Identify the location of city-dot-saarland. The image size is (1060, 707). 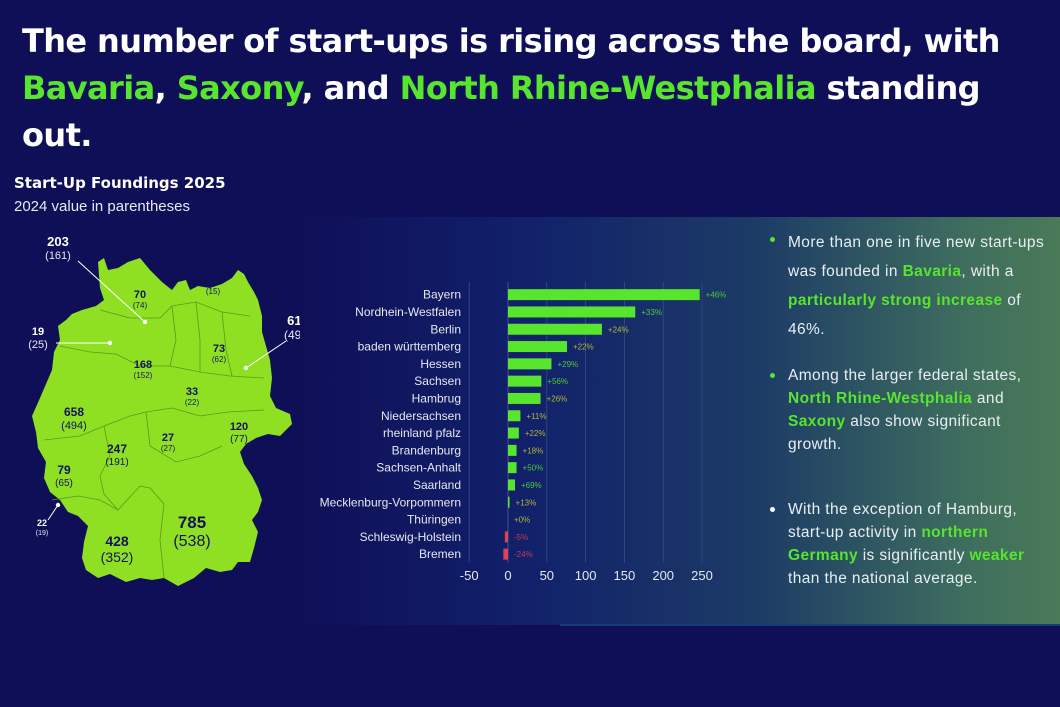
(58, 505).